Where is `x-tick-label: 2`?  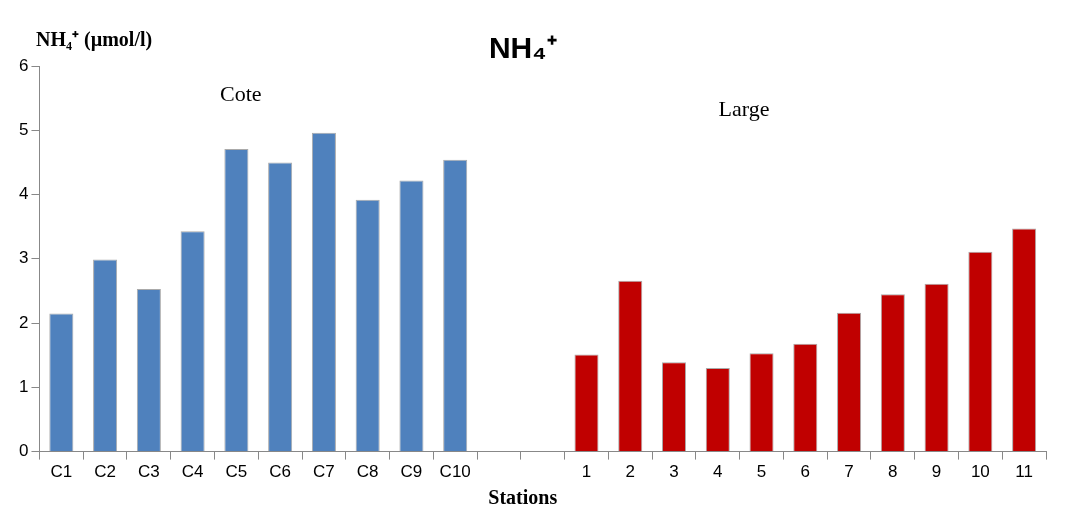 x-tick-label: 2 is located at coordinates (630, 472).